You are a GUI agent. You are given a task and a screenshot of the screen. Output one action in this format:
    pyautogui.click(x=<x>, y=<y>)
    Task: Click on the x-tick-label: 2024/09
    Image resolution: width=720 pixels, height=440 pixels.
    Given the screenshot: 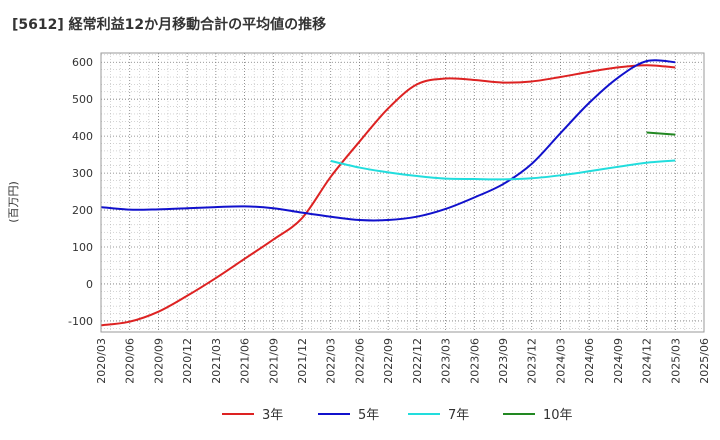 What is the action you would take?
    pyautogui.click(x=618, y=361)
    